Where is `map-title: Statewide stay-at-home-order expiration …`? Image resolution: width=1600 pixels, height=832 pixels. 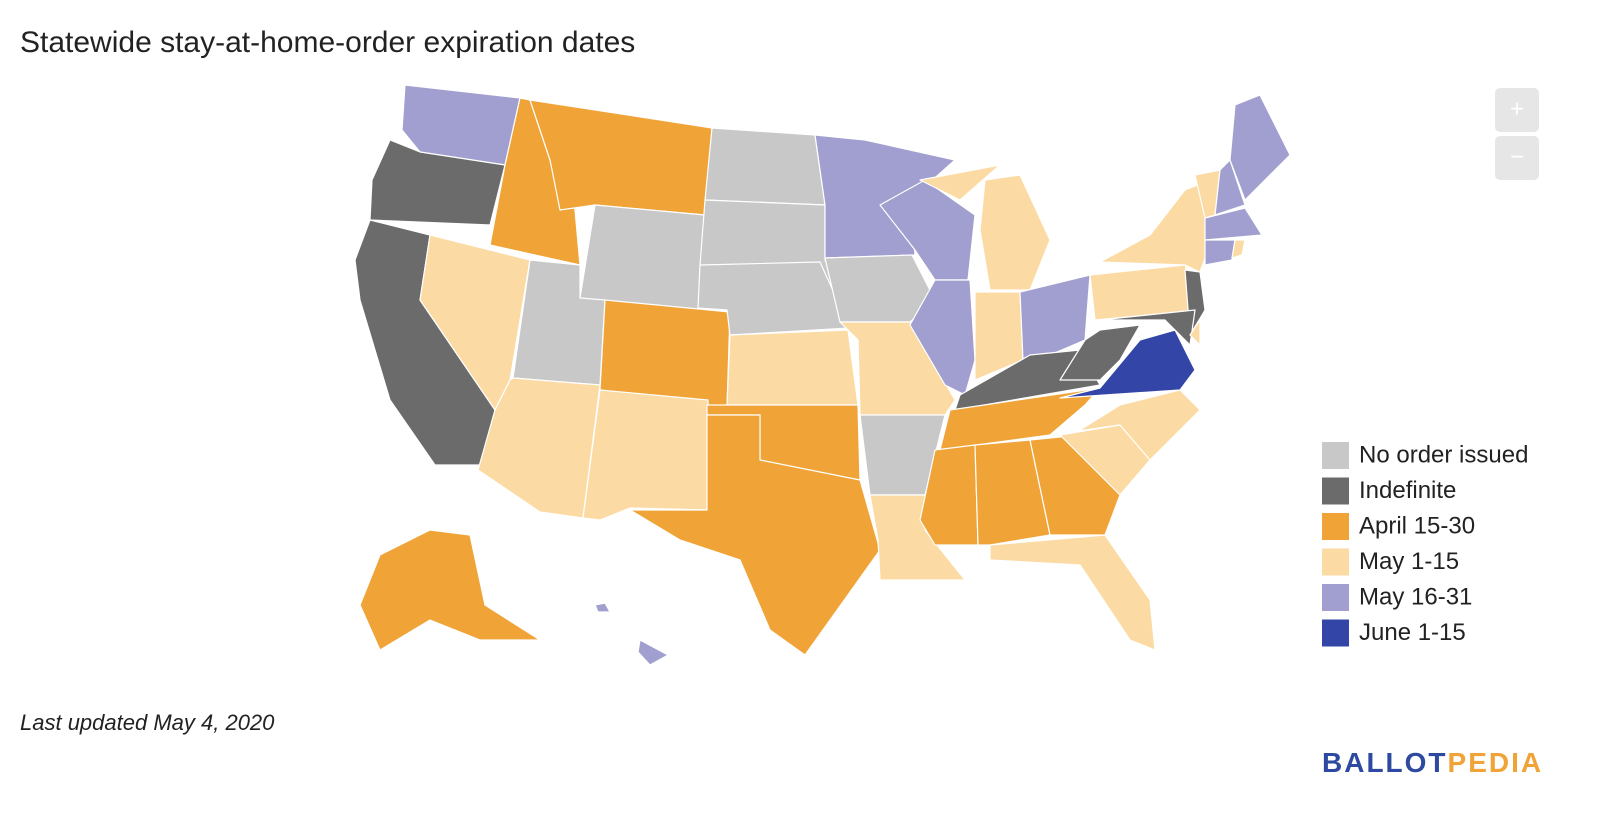
map-title: Statewide stay-at-home-order expiration … is located at coordinates (327, 42).